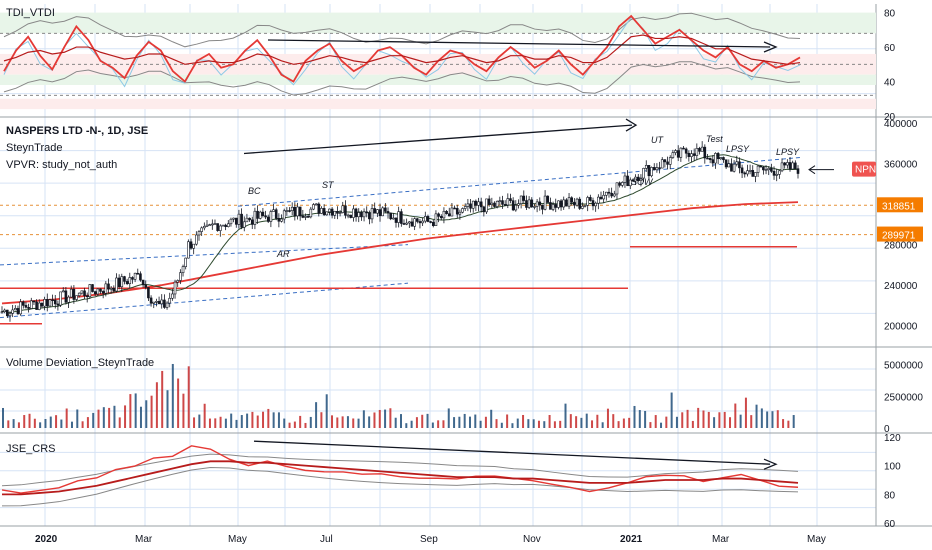 This screenshot has height=550, width=932. I want to click on current-price-arrowhead, so click(812, 170).